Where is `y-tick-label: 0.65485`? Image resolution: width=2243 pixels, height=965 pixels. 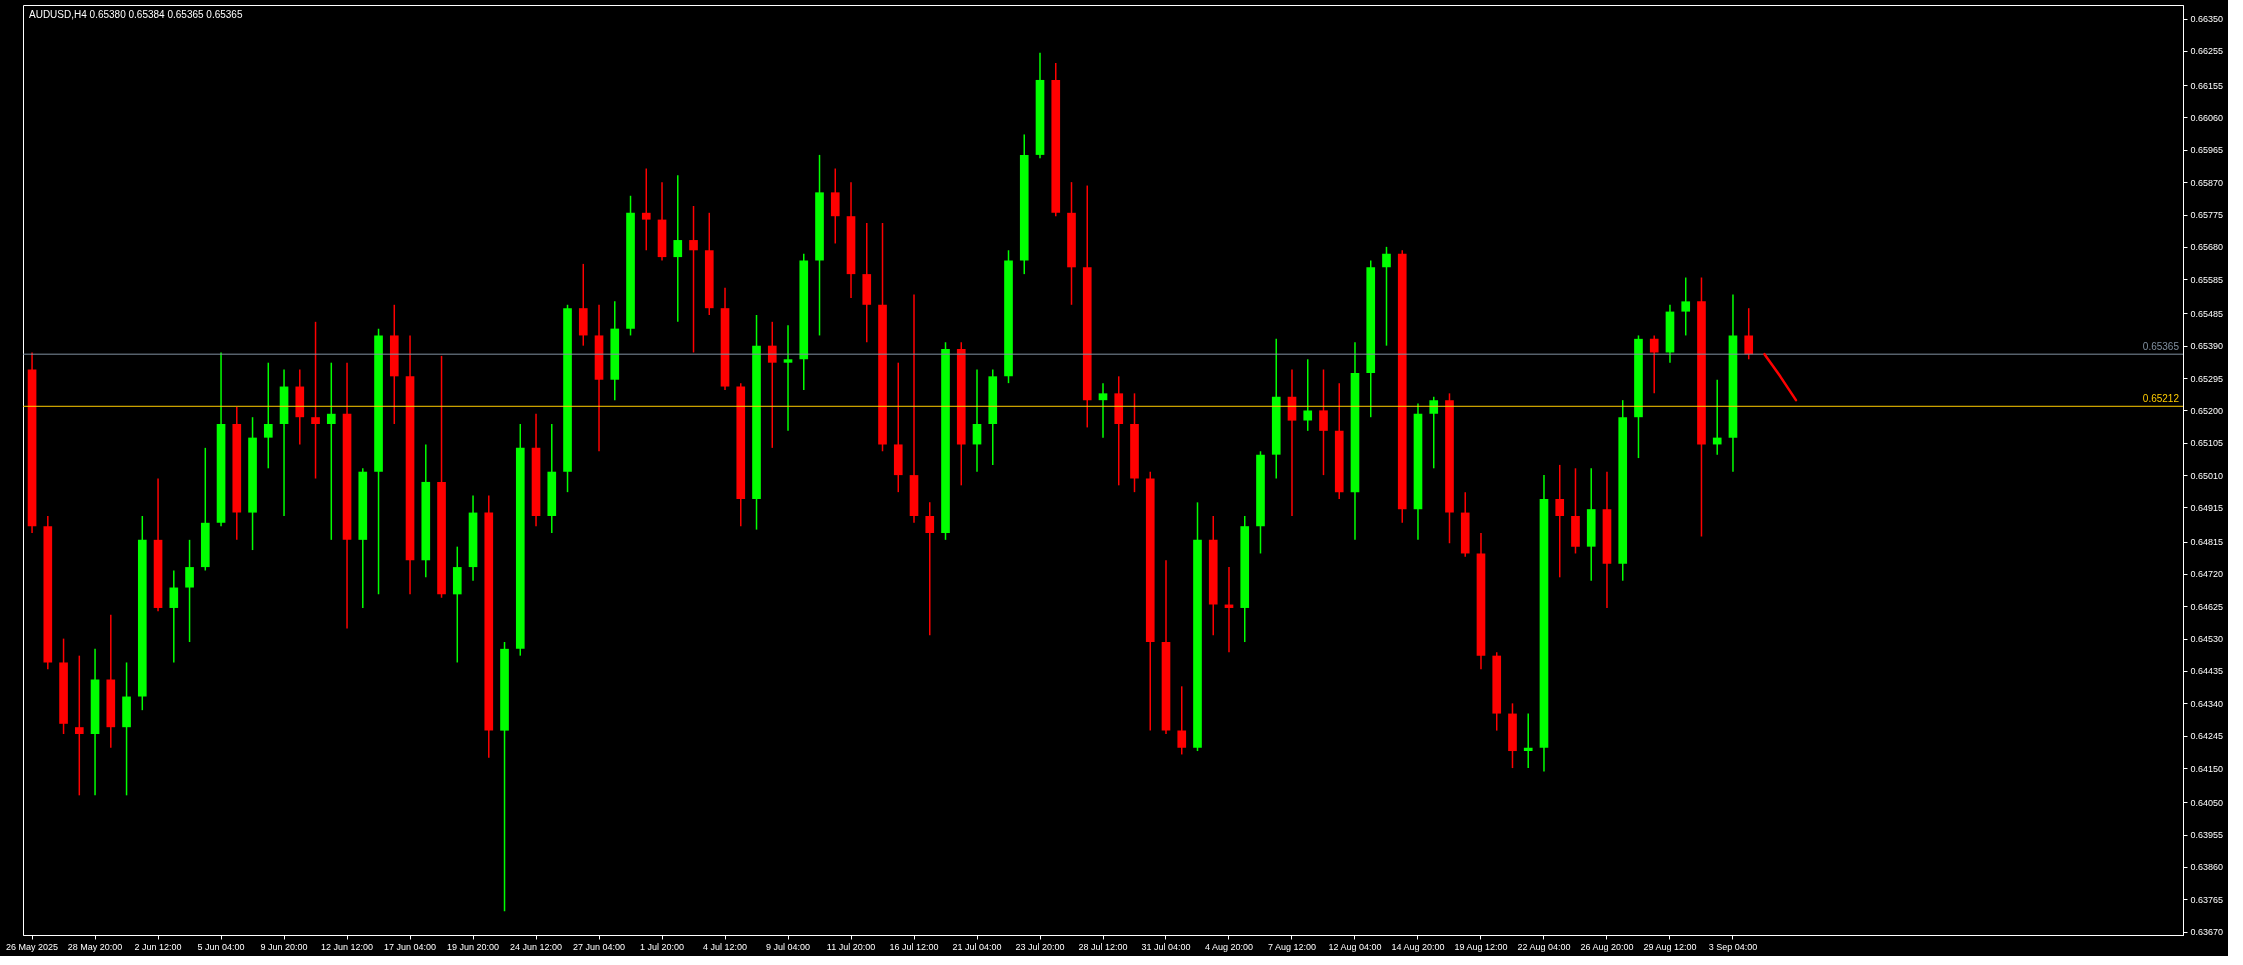 y-tick-label: 0.65485 is located at coordinates (2207, 313).